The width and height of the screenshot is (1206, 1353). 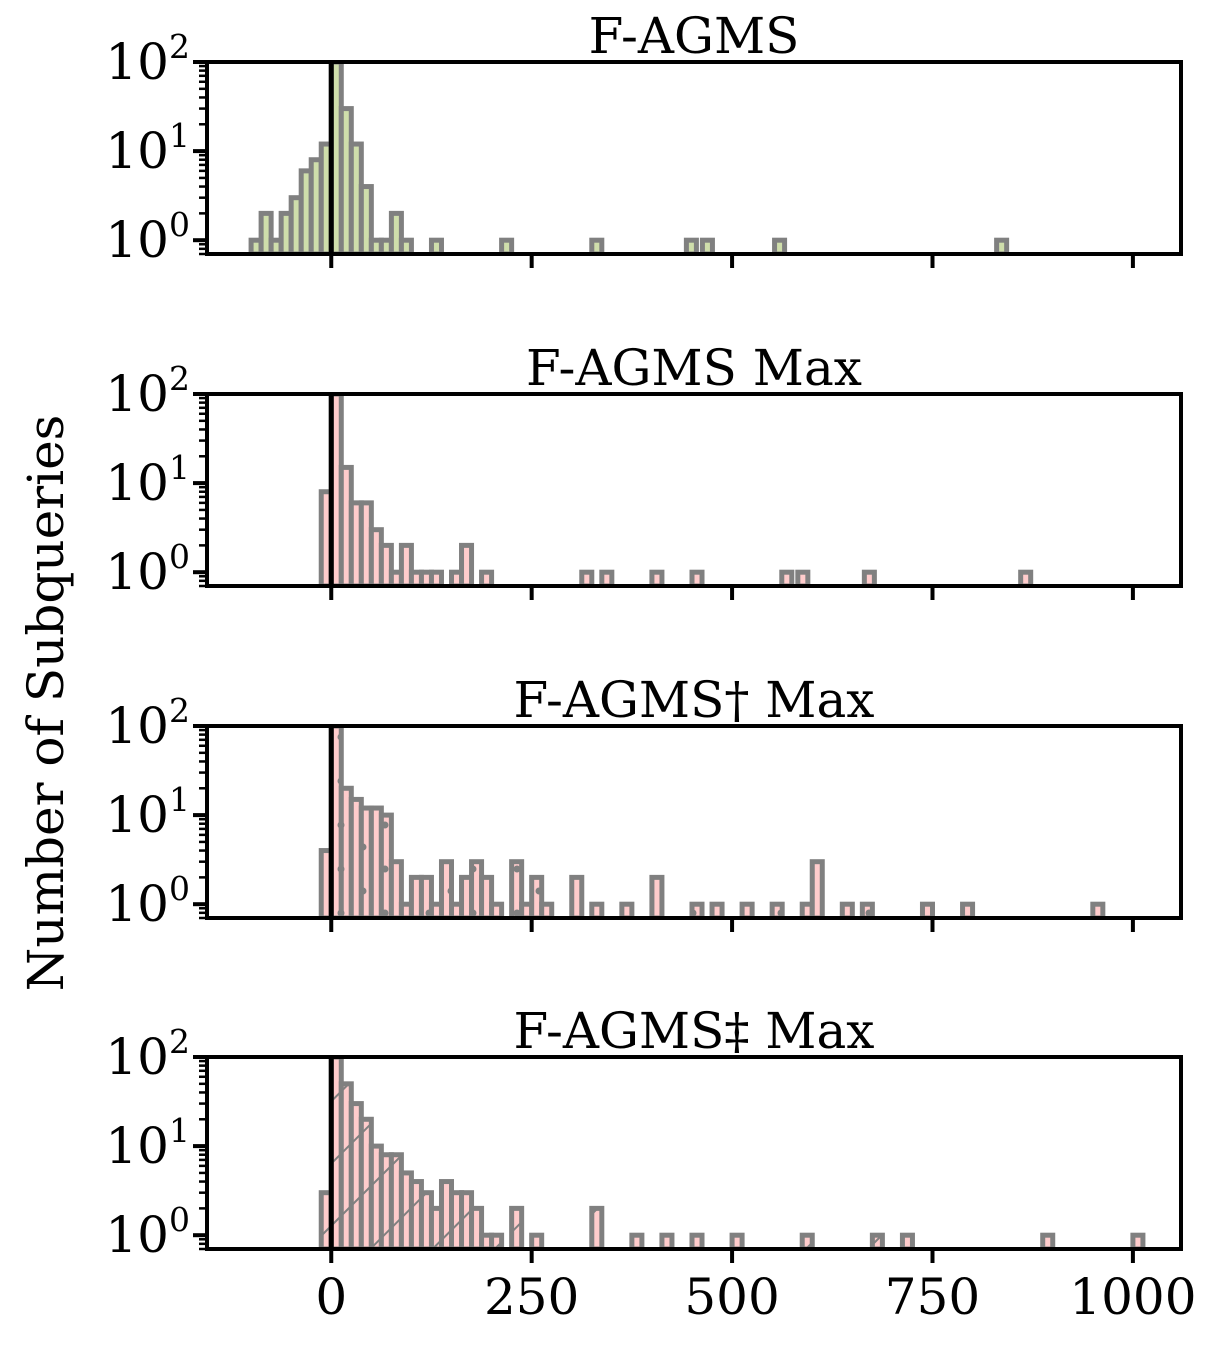 What do you see at coordinates (694, 1031) in the screenshot?
I see `panel-title: F-AGMS‡ Max` at bounding box center [694, 1031].